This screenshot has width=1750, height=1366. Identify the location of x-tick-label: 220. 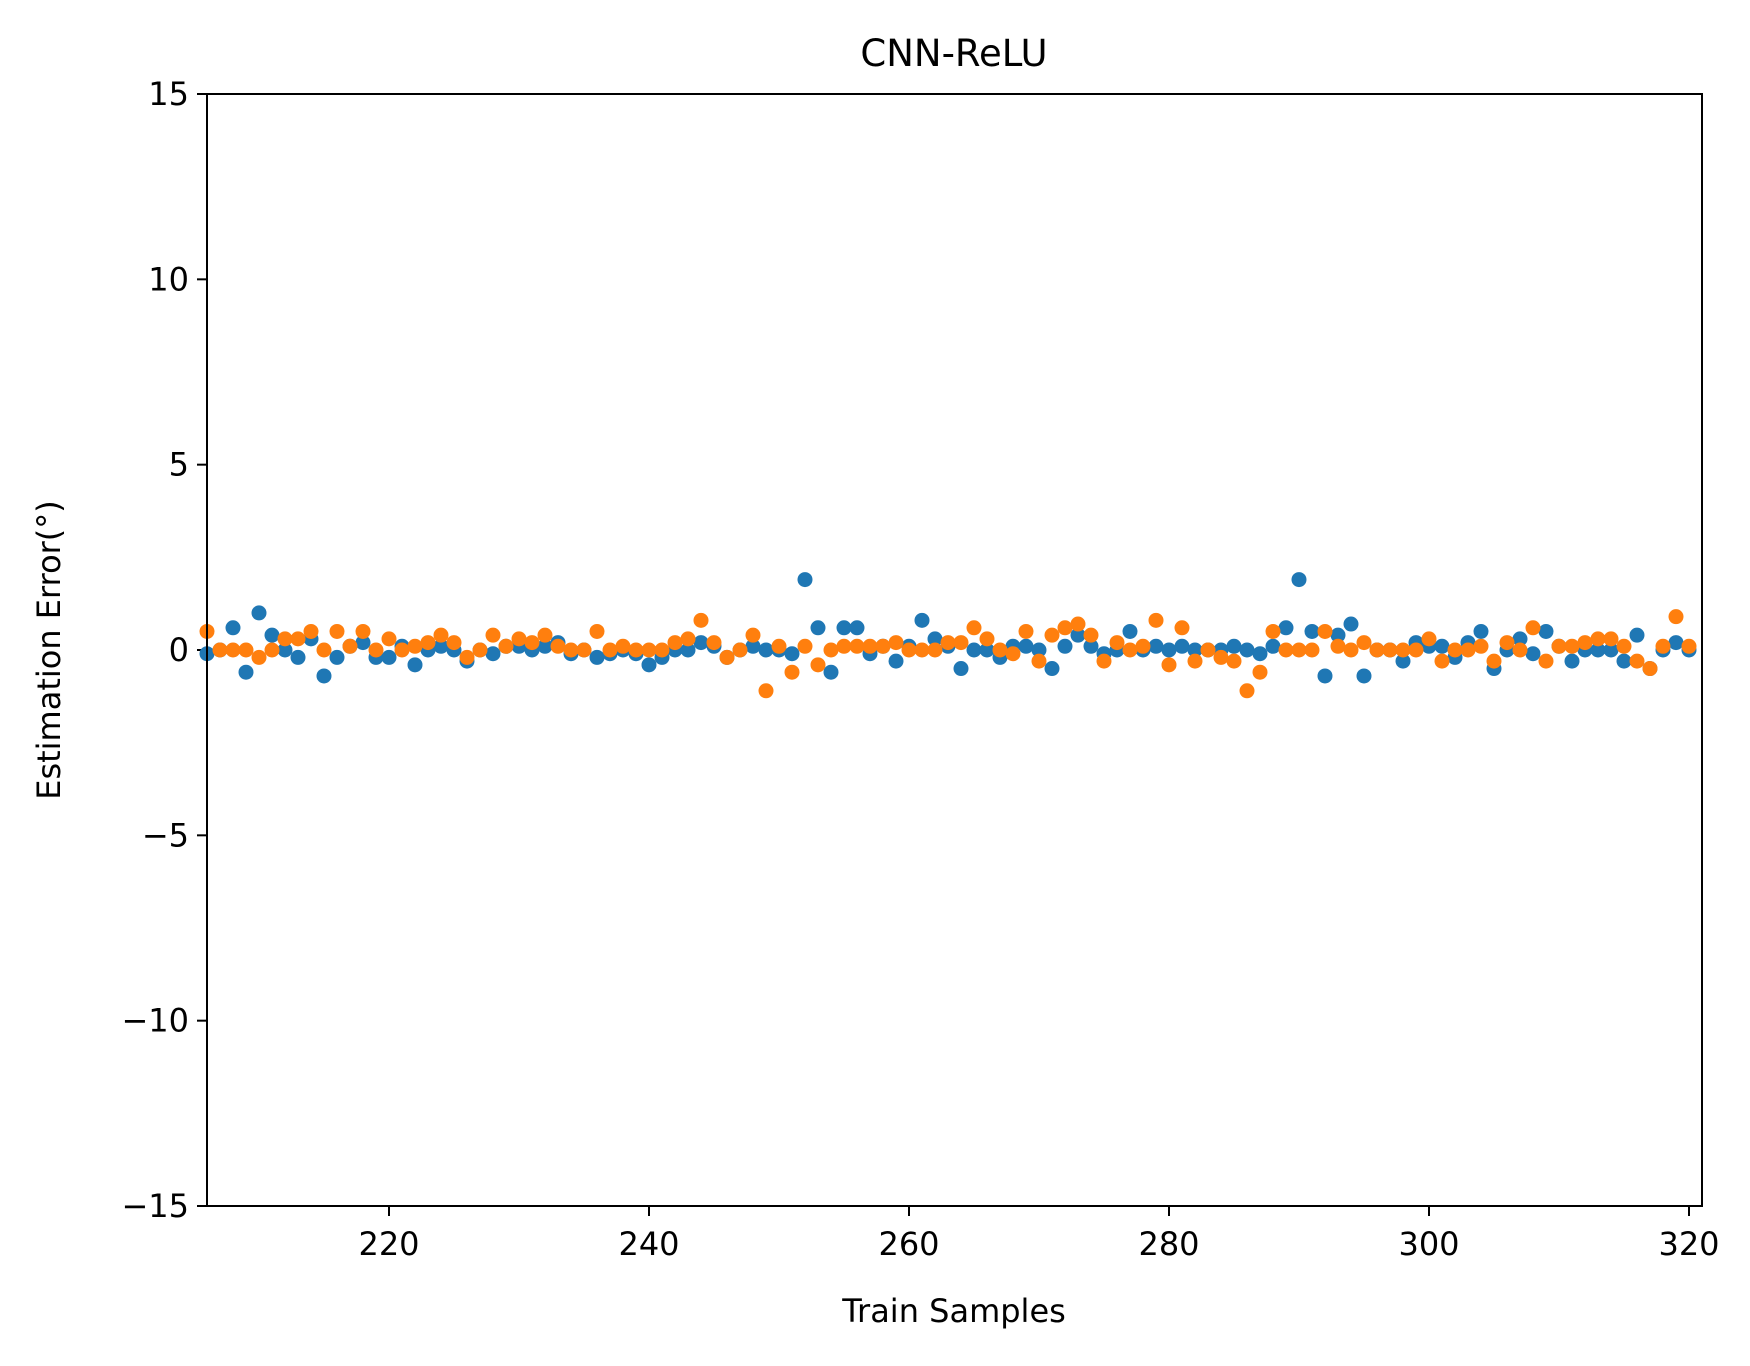
(388, 1244).